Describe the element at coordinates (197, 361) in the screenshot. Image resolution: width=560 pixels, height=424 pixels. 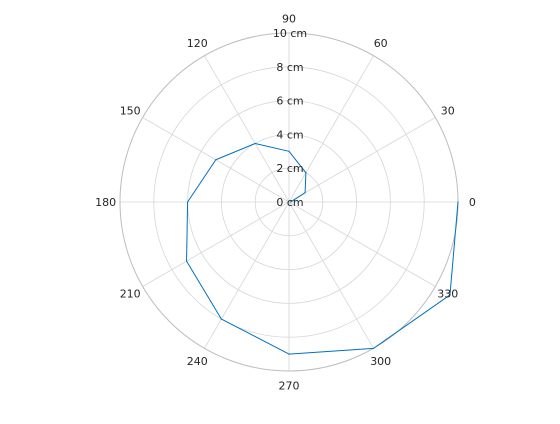
I see `angle-tick-label: 240` at that location.